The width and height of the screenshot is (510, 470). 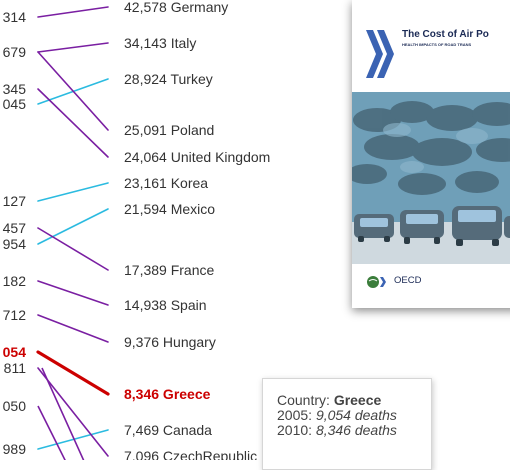 I want to click on value-2005-label: 045, so click(x=15, y=104).